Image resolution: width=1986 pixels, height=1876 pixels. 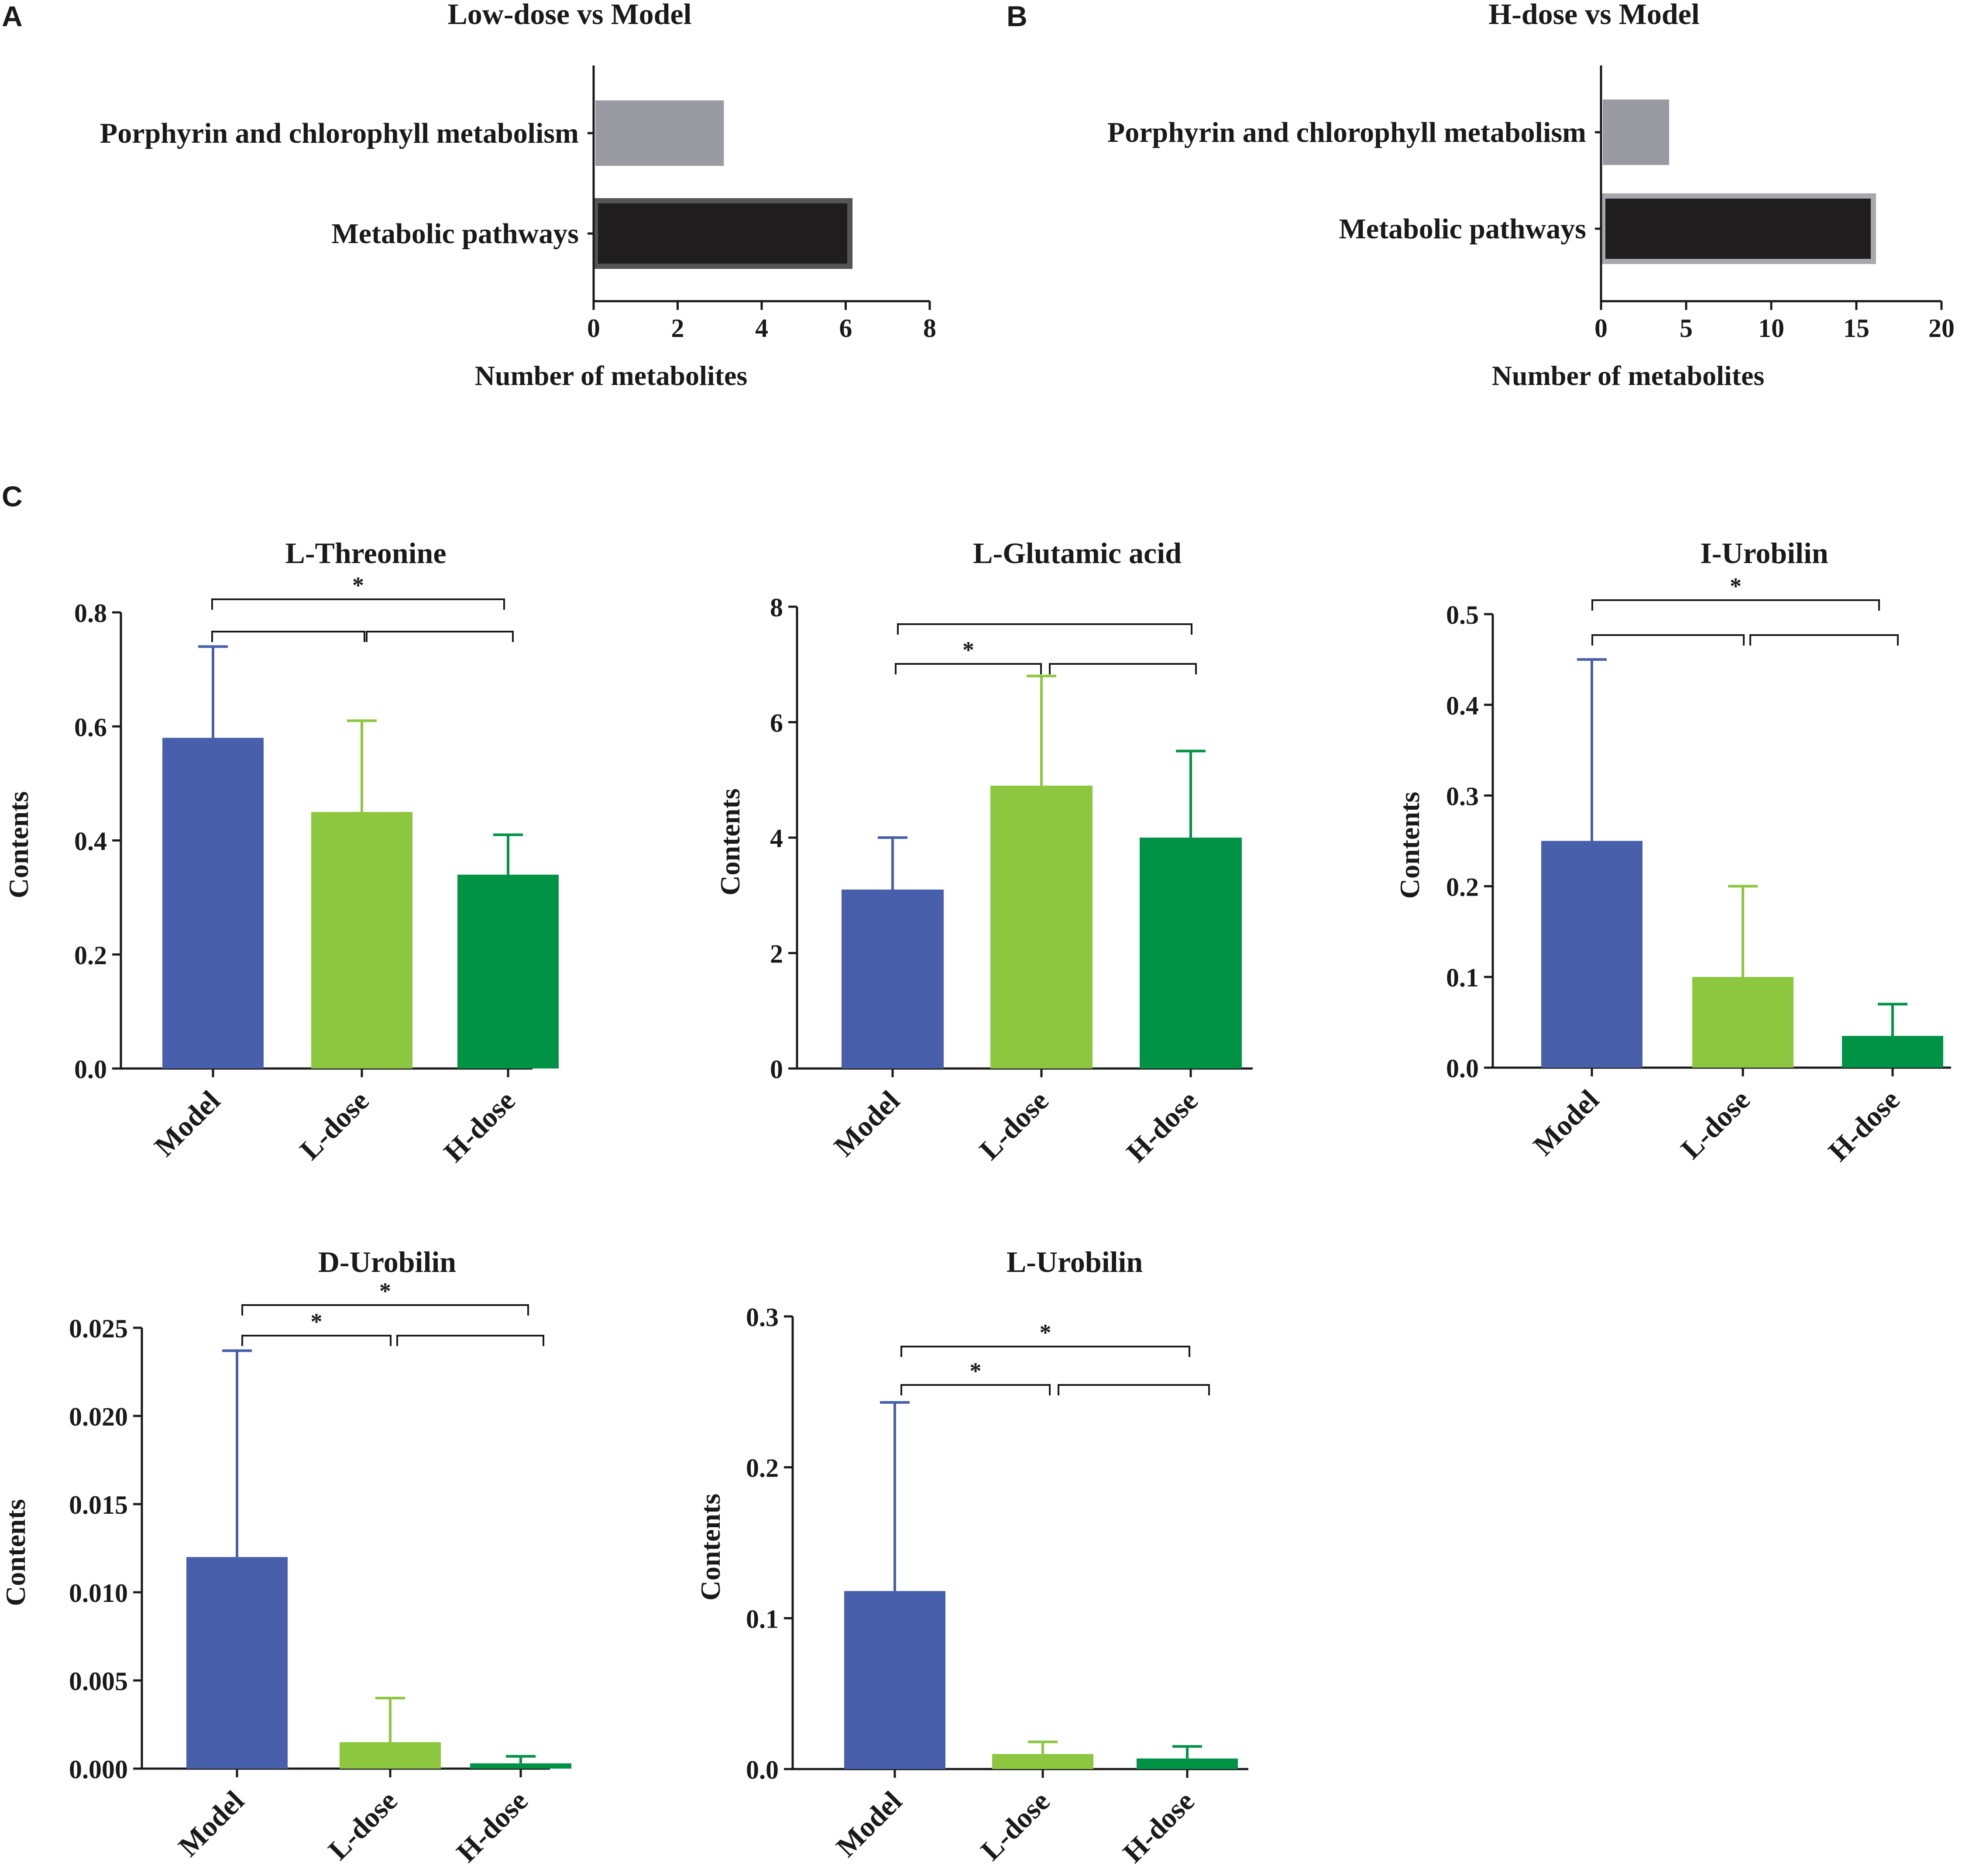 What do you see at coordinates (98, 1769) in the screenshot?
I see `y-tick-label: 0.000` at bounding box center [98, 1769].